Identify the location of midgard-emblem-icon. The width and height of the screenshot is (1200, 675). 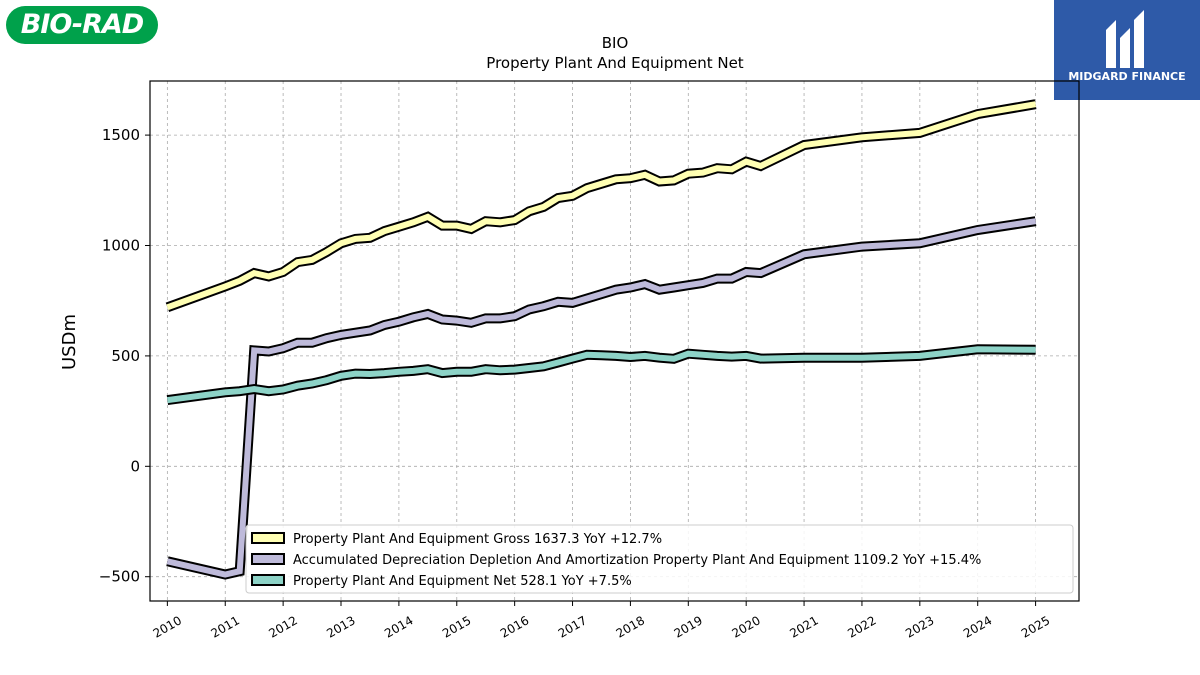
(1125, 39).